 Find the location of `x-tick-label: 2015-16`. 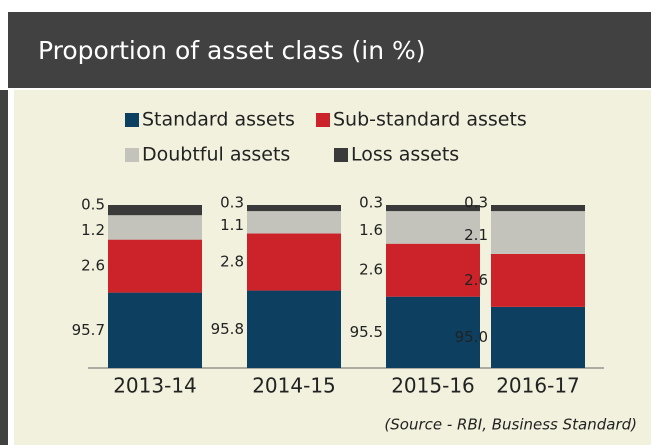

x-tick-label: 2015-16 is located at coordinates (433, 386).